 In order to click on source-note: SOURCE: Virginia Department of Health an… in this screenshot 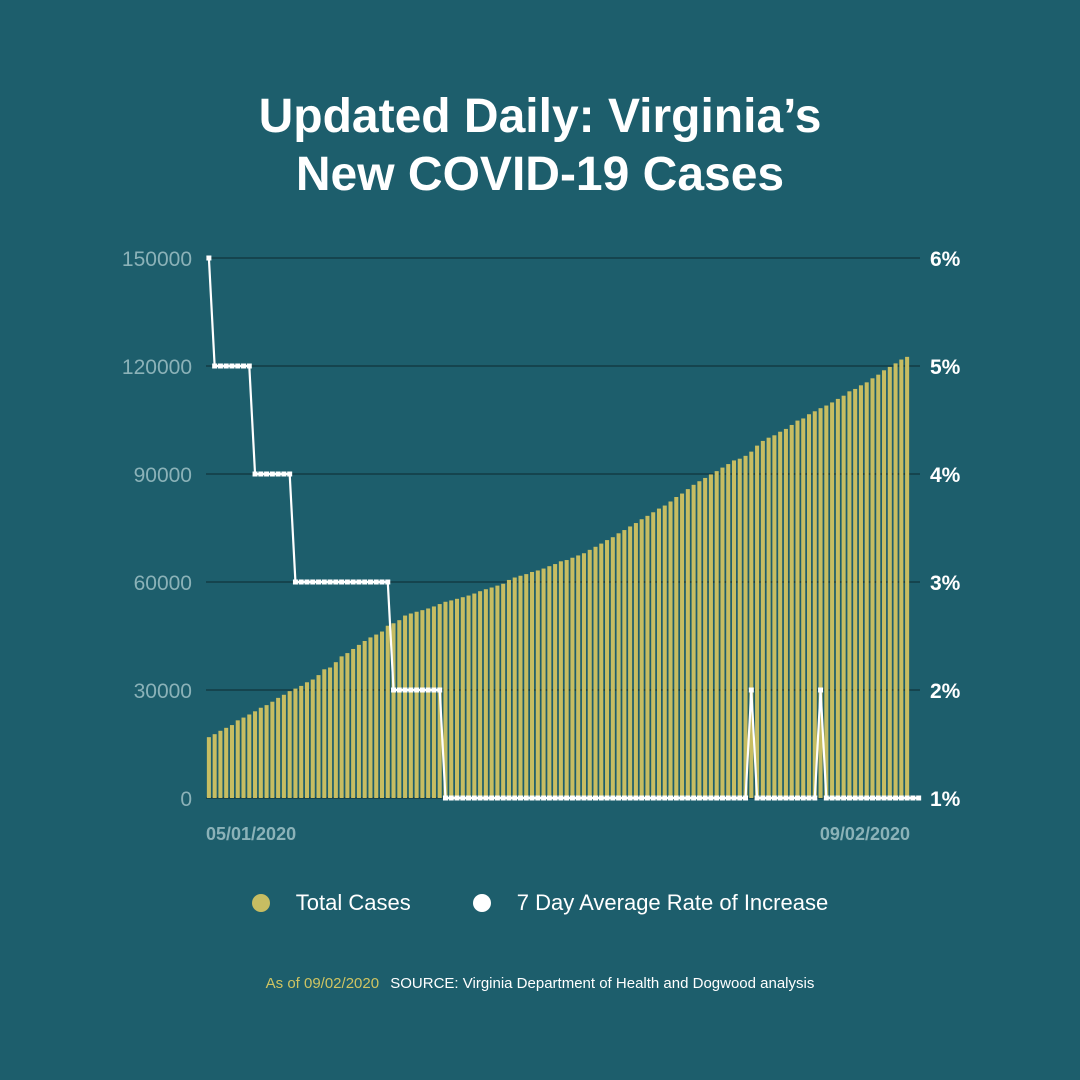, I will do `click(602, 983)`.